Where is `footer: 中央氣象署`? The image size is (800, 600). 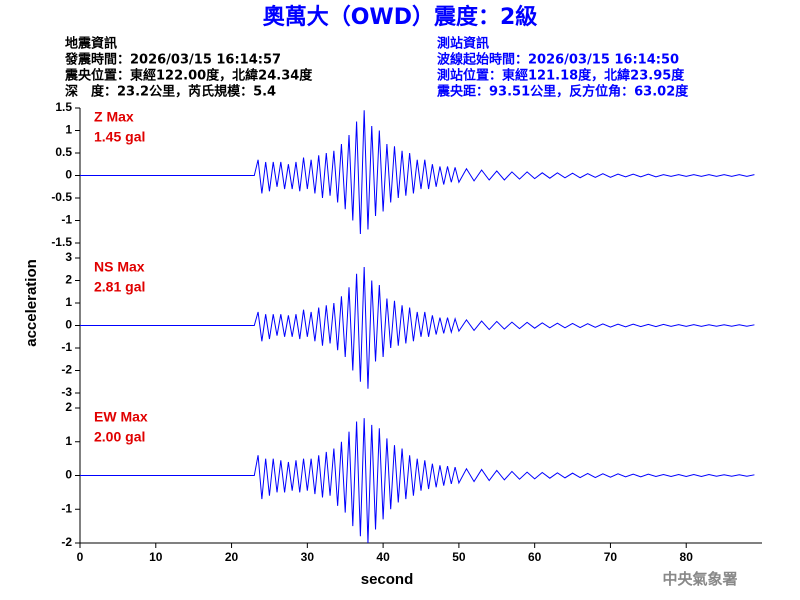
footer: 中央氣象署 is located at coordinates (699, 579).